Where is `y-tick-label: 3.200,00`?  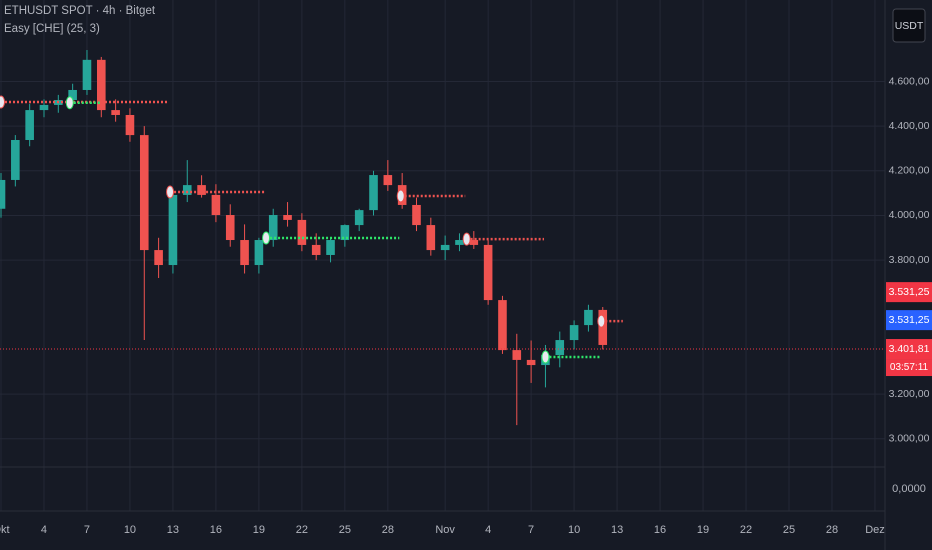 y-tick-label: 3.200,00 is located at coordinates (909, 394).